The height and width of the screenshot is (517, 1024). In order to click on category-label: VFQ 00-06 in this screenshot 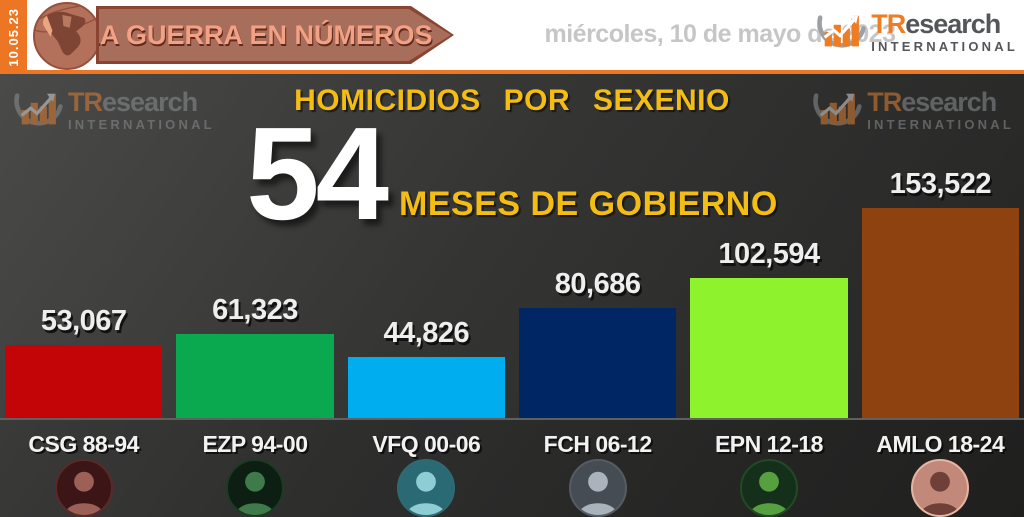, I will do `click(426, 444)`.